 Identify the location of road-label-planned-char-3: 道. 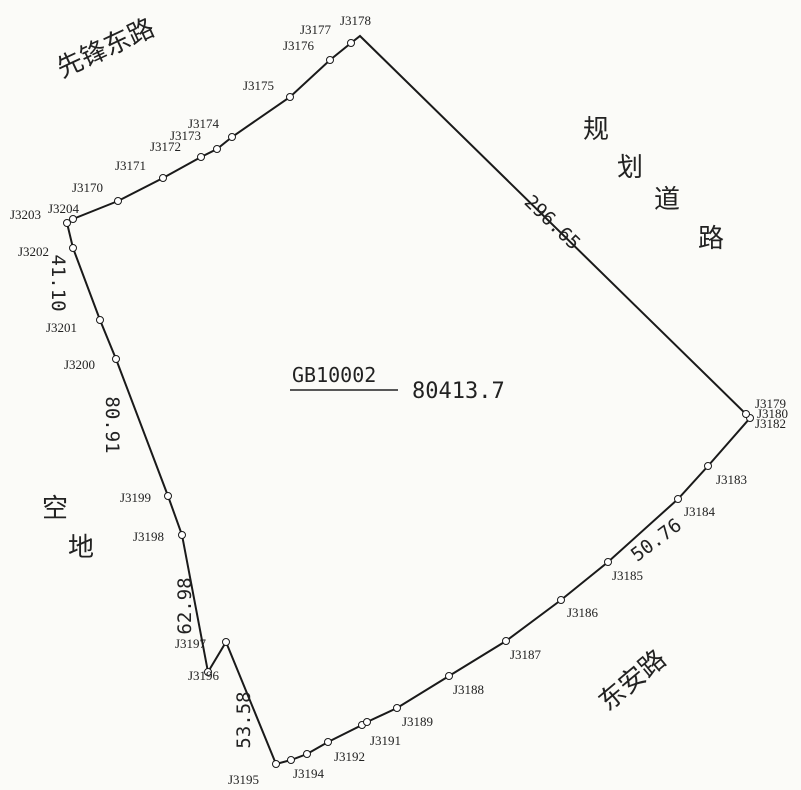
(667, 200).